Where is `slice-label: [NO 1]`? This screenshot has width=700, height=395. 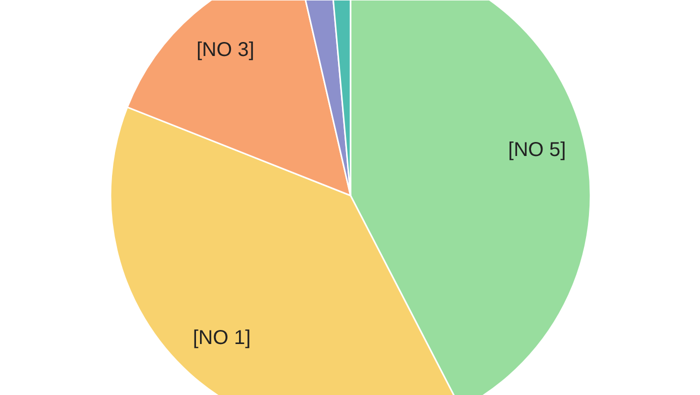
slice-label: [NO 1] is located at coordinates (221, 337).